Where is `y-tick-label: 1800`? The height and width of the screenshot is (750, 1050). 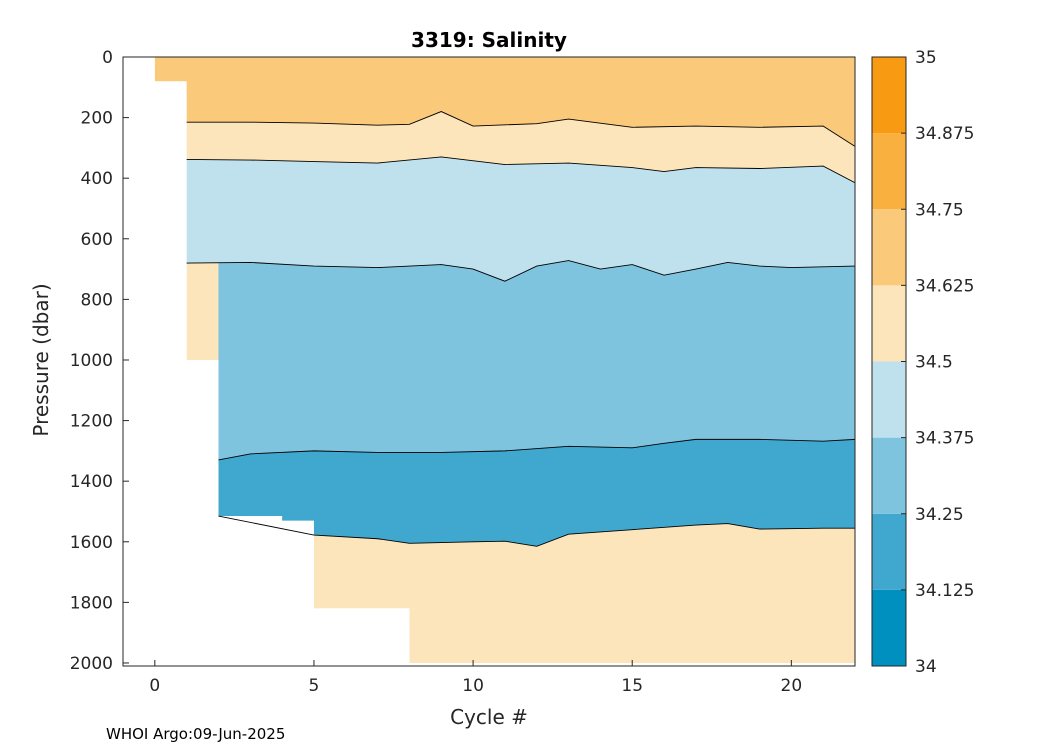 y-tick-label: 1800 is located at coordinates (91, 603).